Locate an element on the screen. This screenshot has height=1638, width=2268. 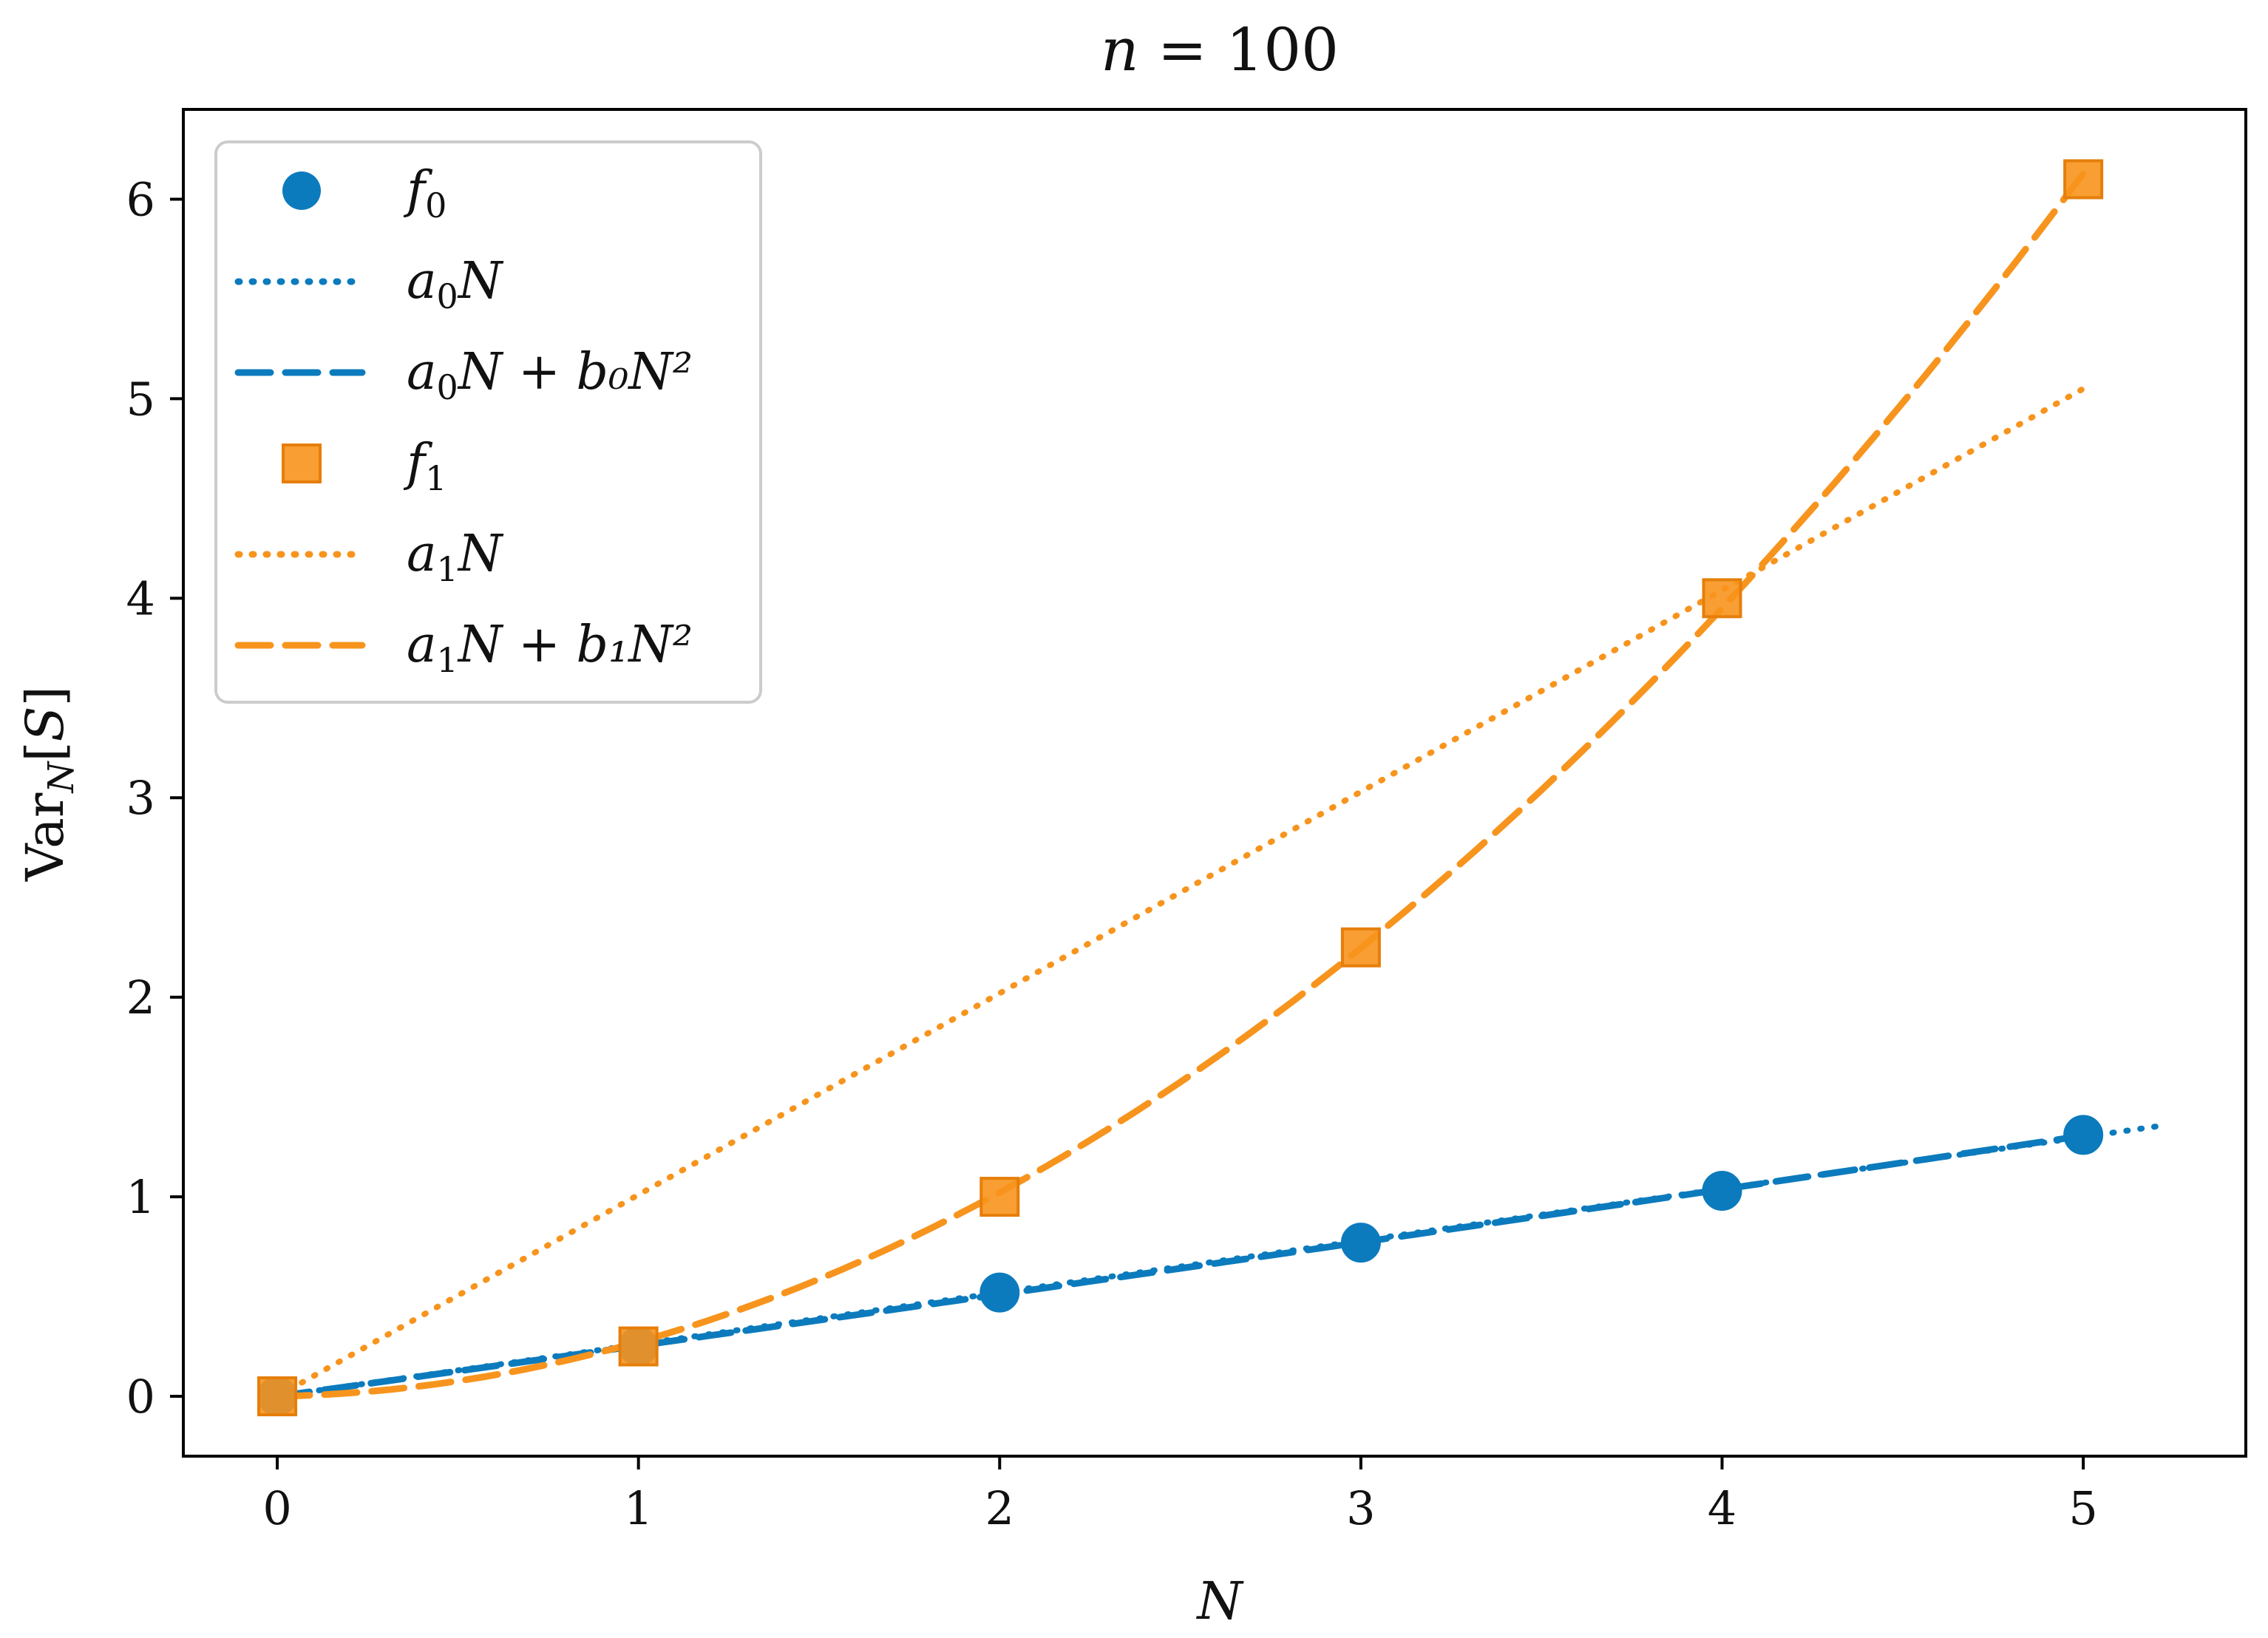
legend-marker-circle is located at coordinates (301, 190).